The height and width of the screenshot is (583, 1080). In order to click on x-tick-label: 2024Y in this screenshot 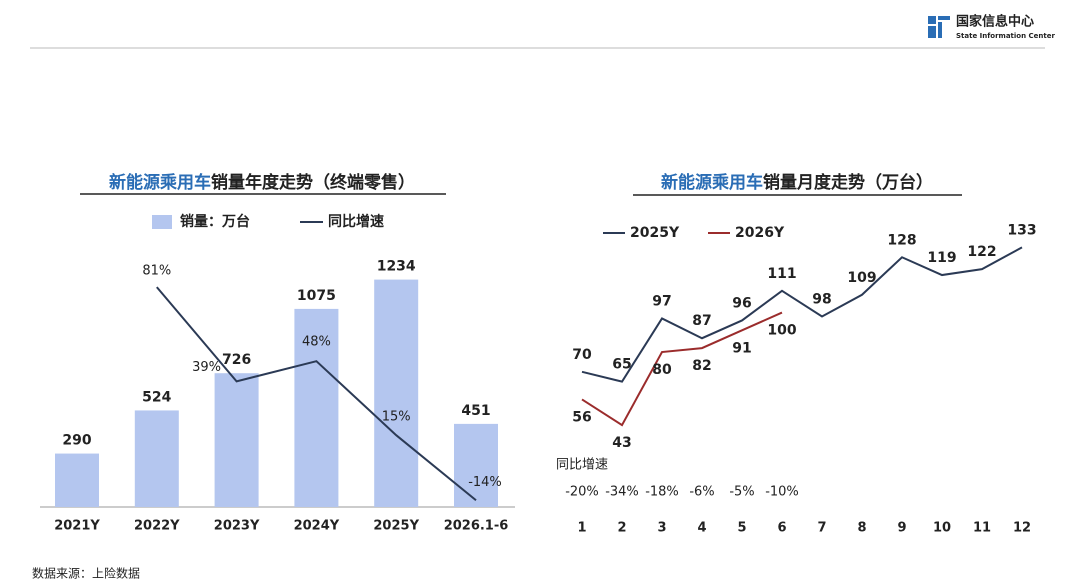, I will do `click(317, 526)`.